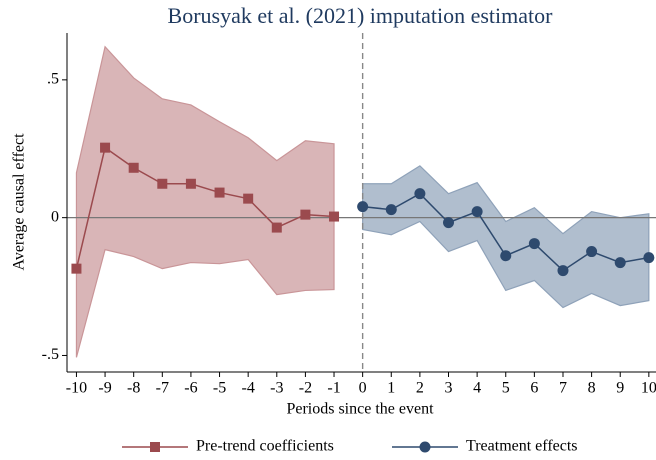 This screenshot has width=656, height=460. Describe the element at coordinates (363, 388) in the screenshot. I see `x-tick-label: 0` at that location.